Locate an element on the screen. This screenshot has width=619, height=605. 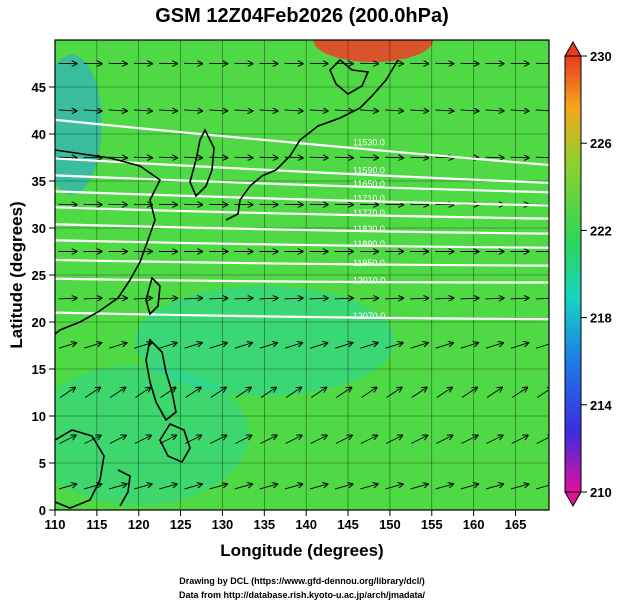
x-tick-label: 125 is located at coordinates (181, 524).